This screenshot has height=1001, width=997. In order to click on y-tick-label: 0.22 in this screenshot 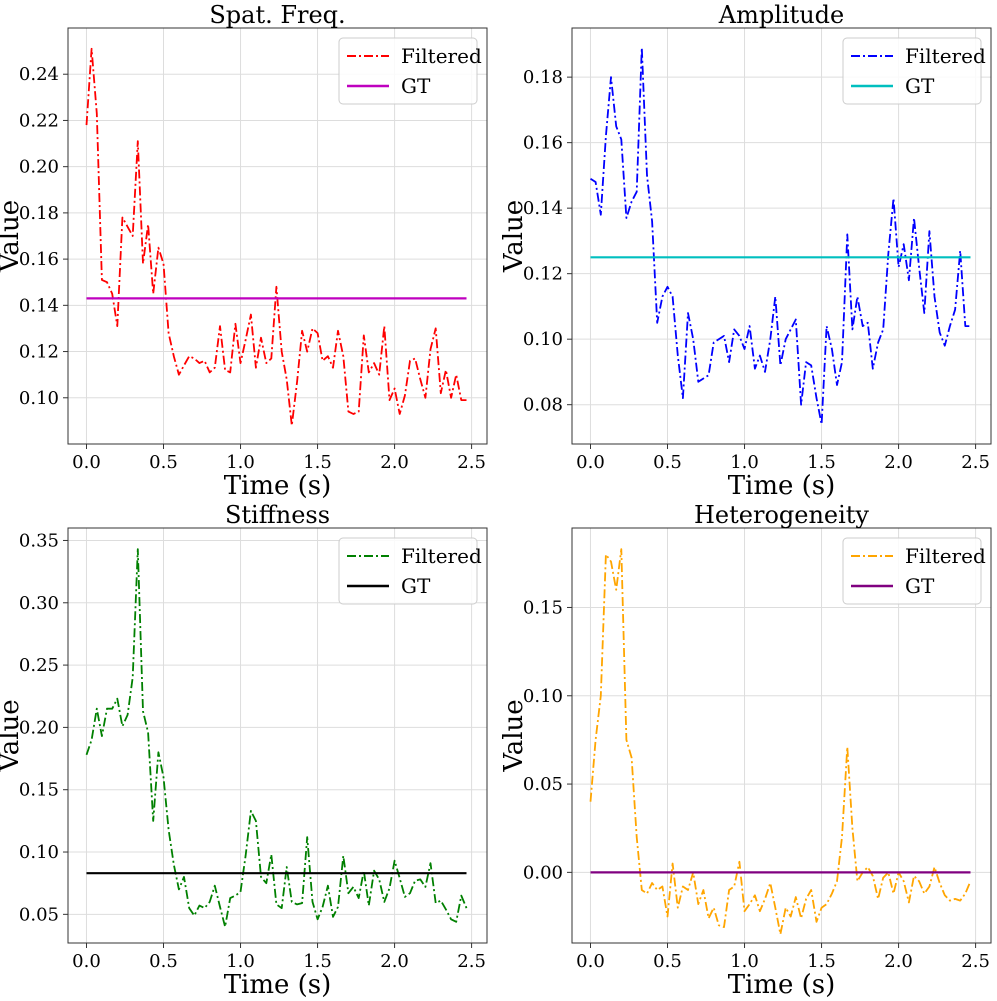, I will do `click(39, 120)`.